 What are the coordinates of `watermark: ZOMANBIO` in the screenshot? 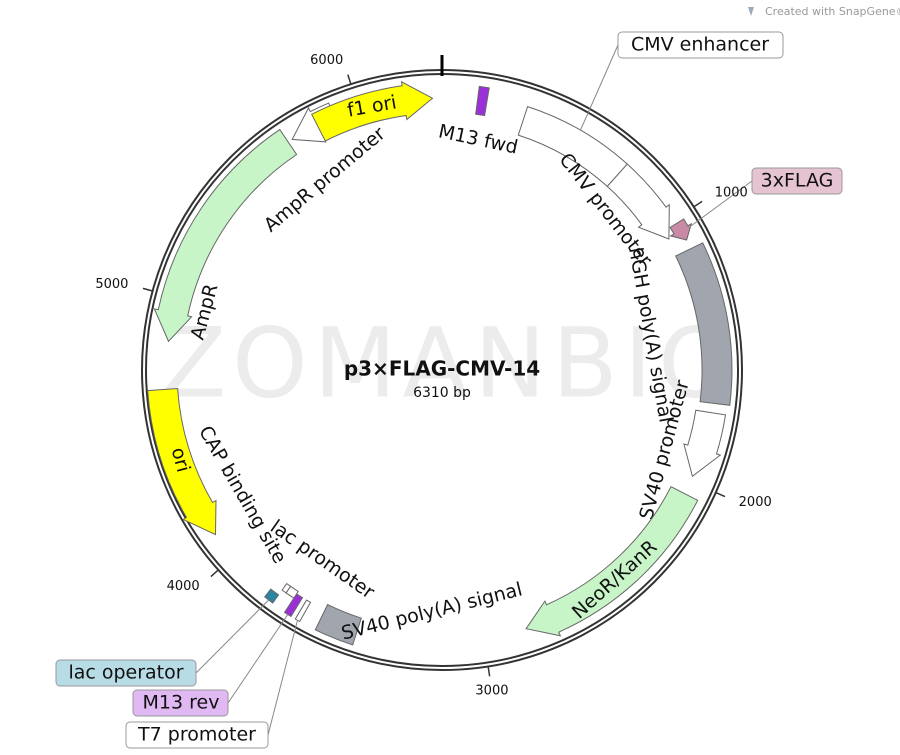 It's located at (449, 363).